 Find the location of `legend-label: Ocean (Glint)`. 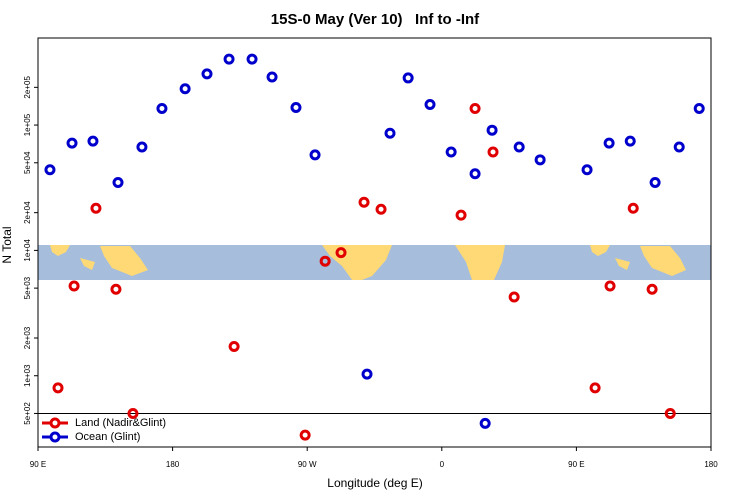

legend-label: Ocean (Glint) is located at coordinates (107, 437).